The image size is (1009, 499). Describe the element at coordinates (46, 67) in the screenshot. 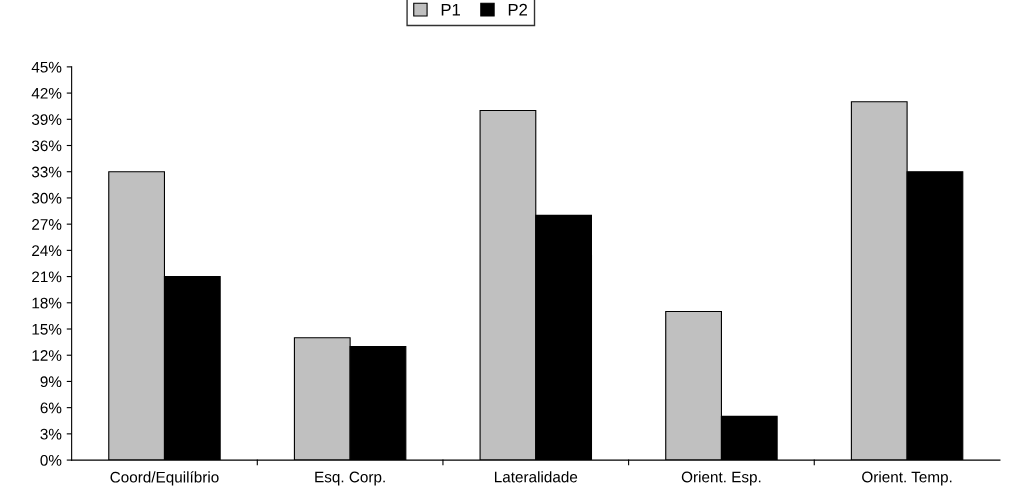

I see `y-tick-label: 45%` at that location.